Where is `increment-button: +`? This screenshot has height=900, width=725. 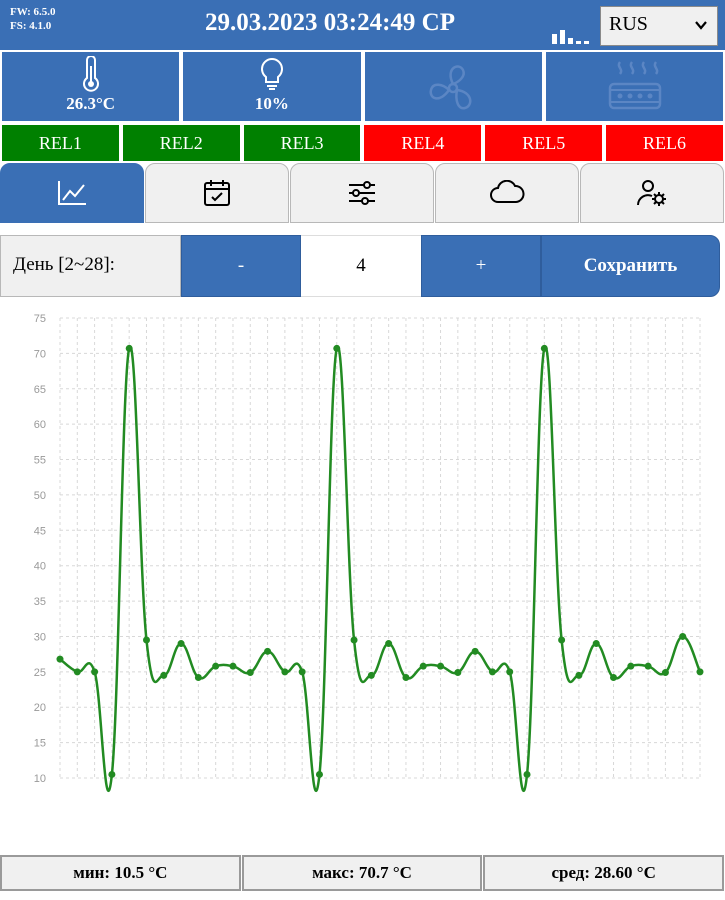
increment-button: + is located at coordinates (481, 266).